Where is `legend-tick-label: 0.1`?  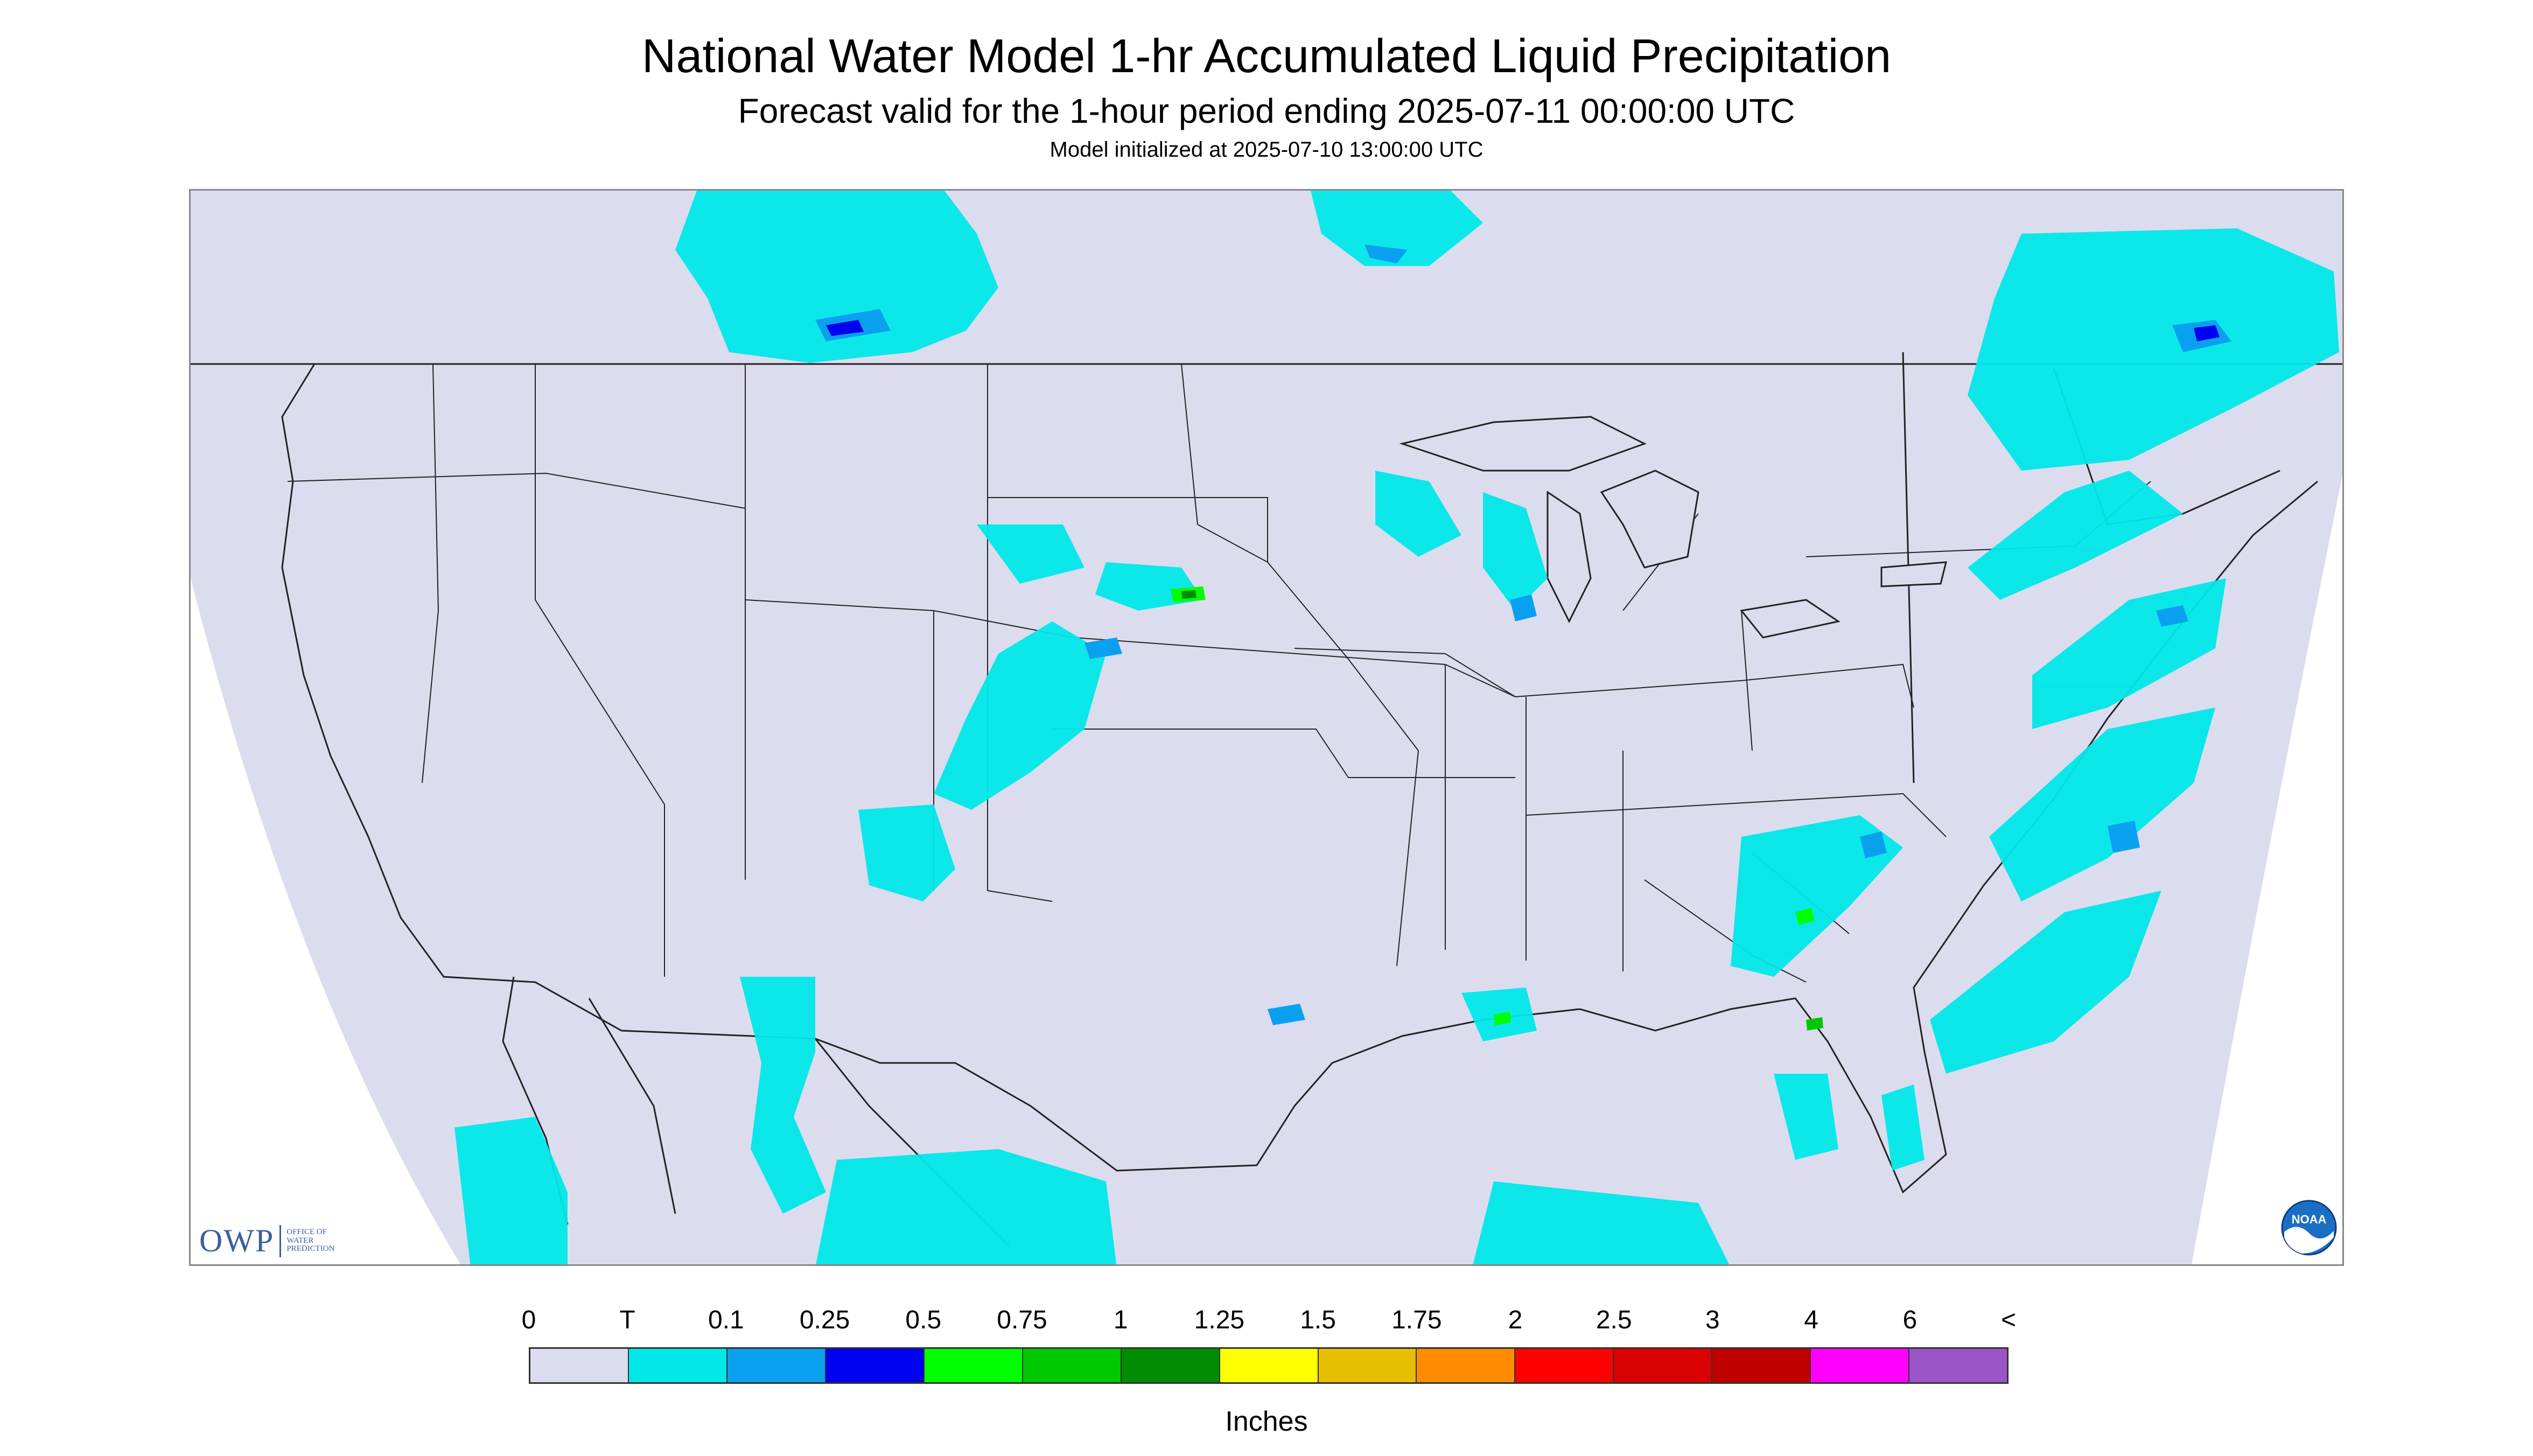 legend-tick-label: 0.1 is located at coordinates (726, 1320).